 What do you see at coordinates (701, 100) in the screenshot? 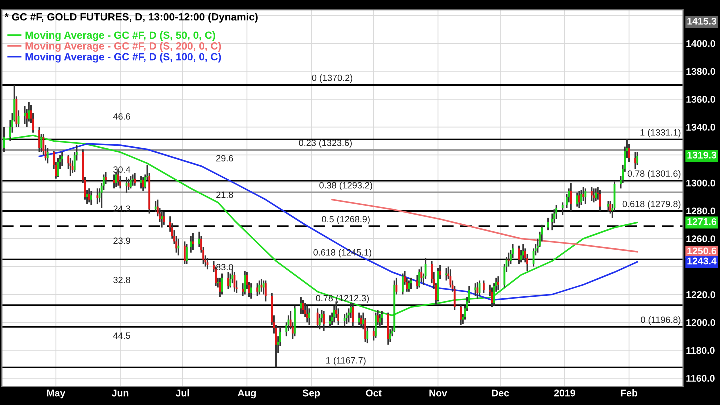
I see `y-tick-label: 1360.0` at bounding box center [701, 100].